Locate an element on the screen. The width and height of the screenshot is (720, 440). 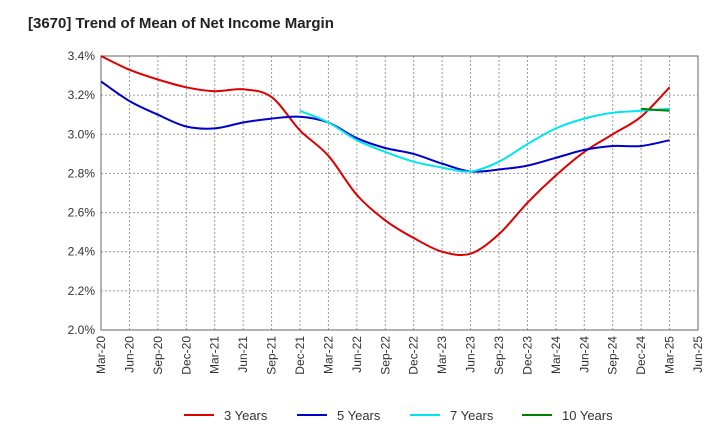
x-tick-label: Dec-24 is located at coordinates (641, 355).